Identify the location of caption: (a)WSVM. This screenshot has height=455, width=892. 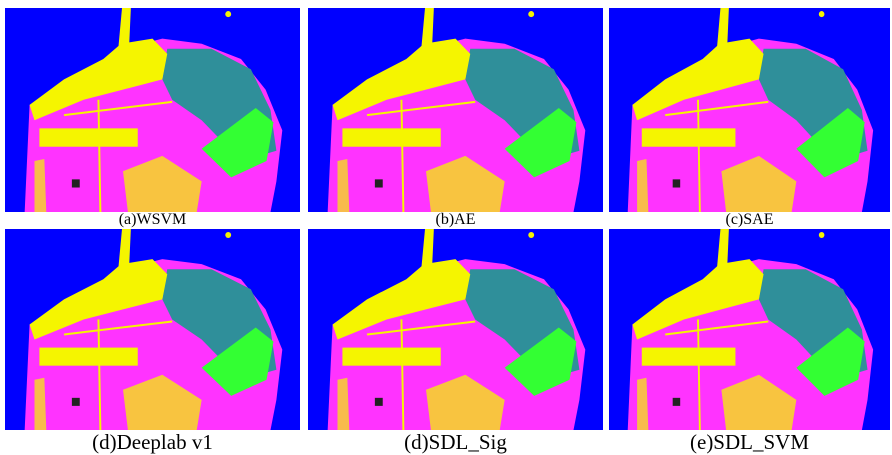
(152, 219).